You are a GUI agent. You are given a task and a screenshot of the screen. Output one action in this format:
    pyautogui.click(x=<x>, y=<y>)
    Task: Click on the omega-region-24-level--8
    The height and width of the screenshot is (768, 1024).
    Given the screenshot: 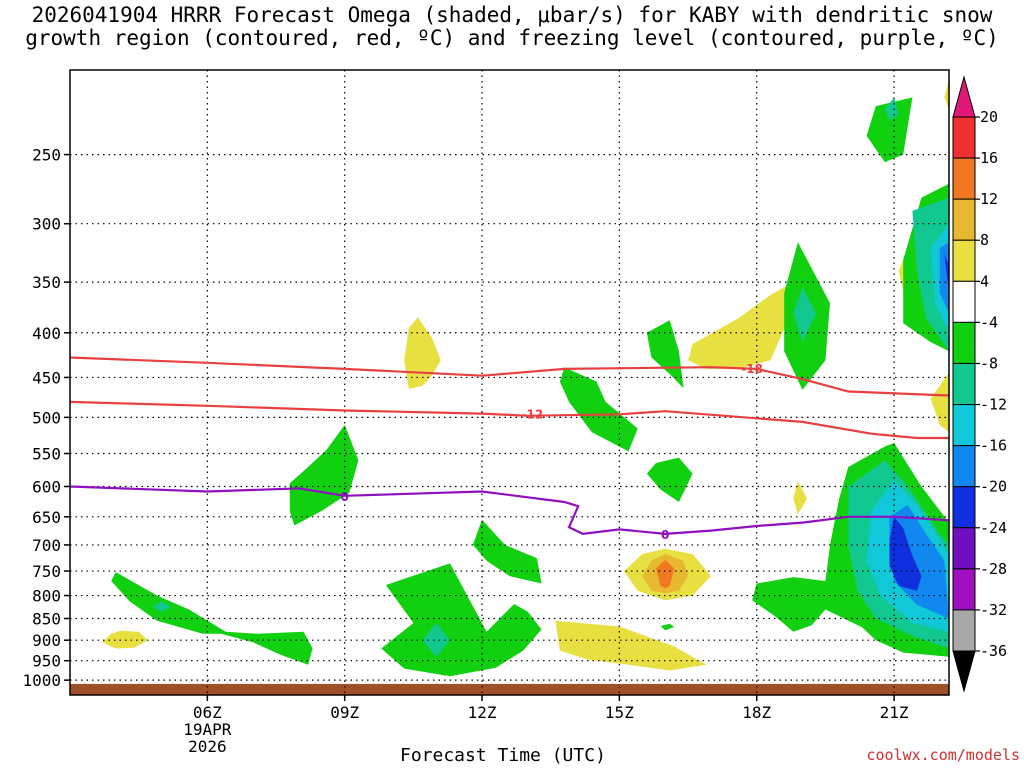 What is the action you would take?
    pyautogui.click(x=805, y=315)
    